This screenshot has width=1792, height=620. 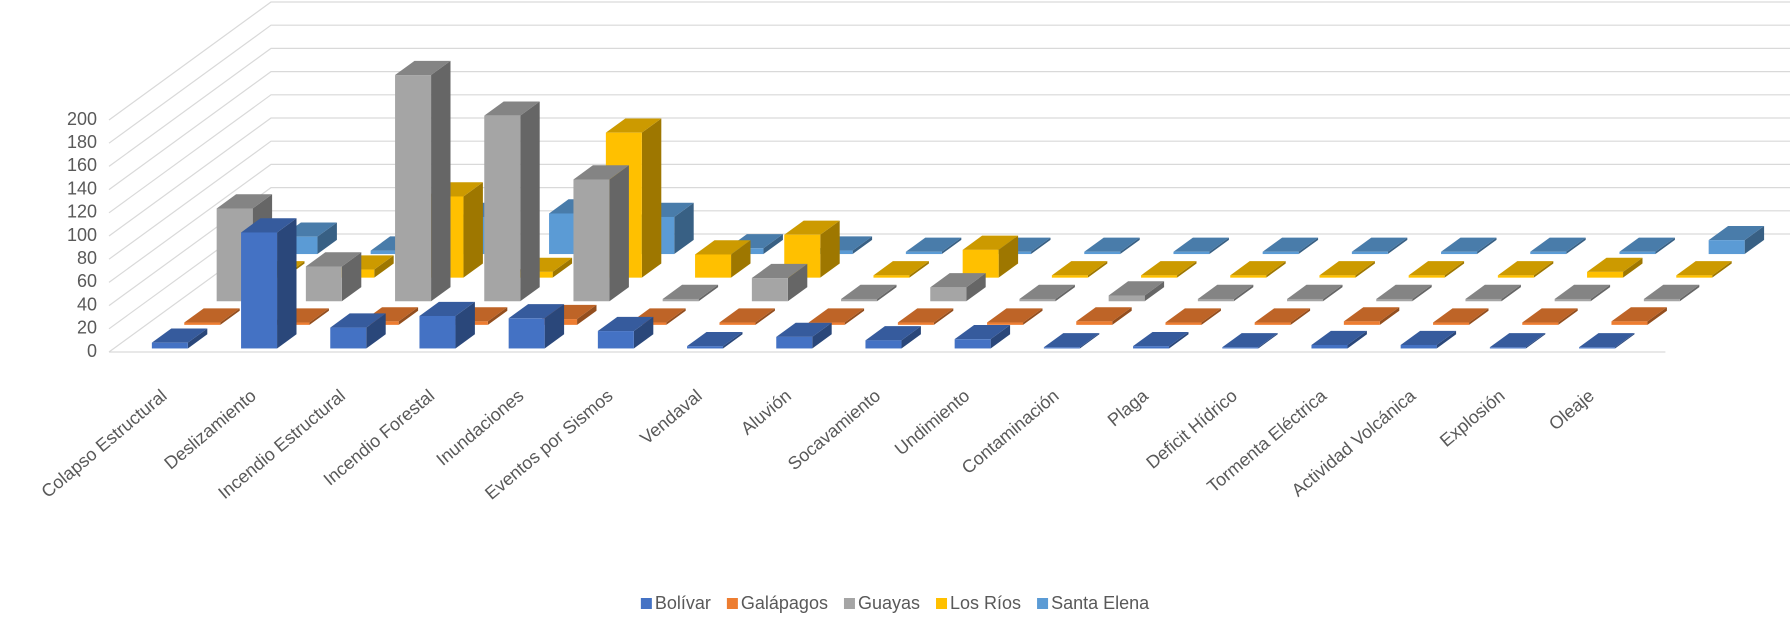 I want to click on legend-label: Santa Elena, so click(x=1100, y=603).